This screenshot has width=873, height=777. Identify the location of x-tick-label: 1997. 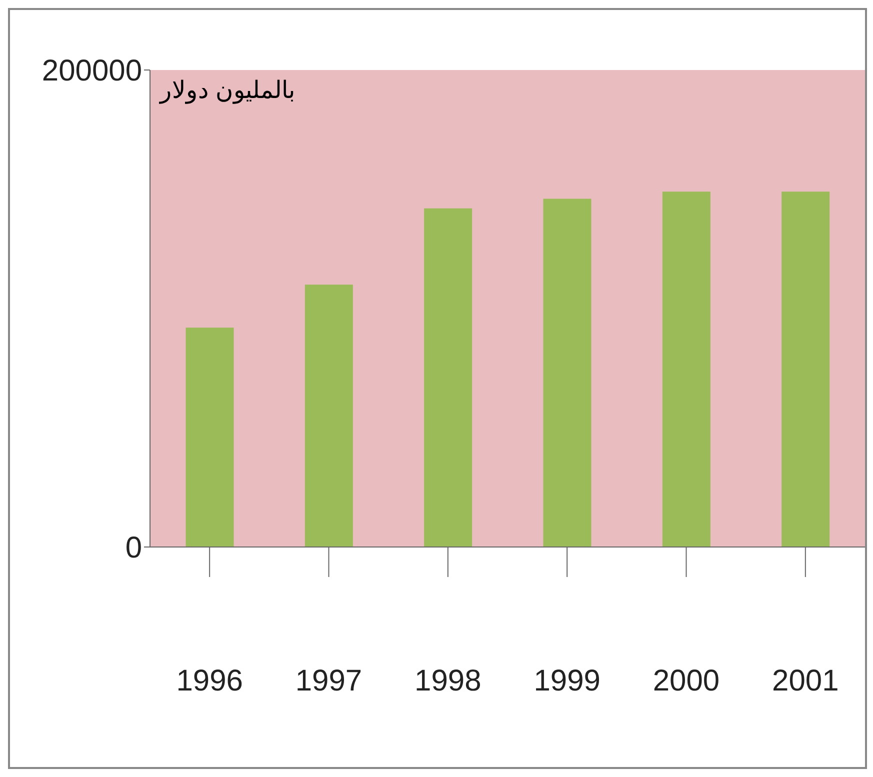
(328, 681).